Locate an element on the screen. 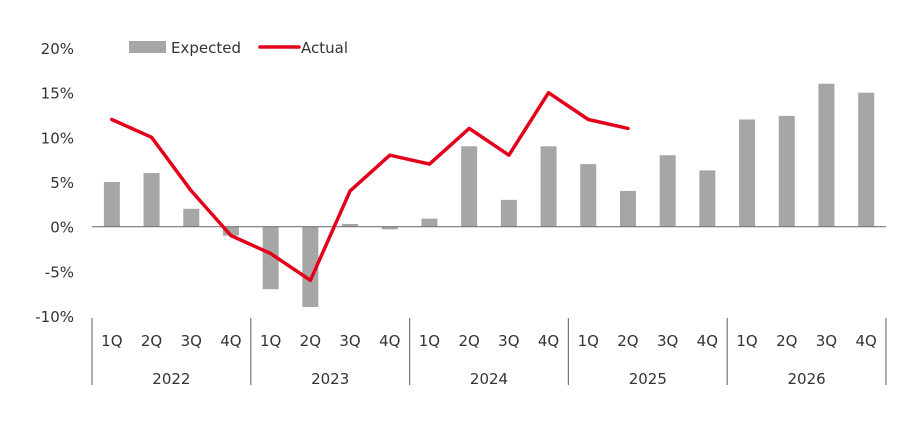 This screenshot has width=916, height=429. y-axis: 20% 15% 10% 5% 0% -5% -10% is located at coordinates (54, 183).